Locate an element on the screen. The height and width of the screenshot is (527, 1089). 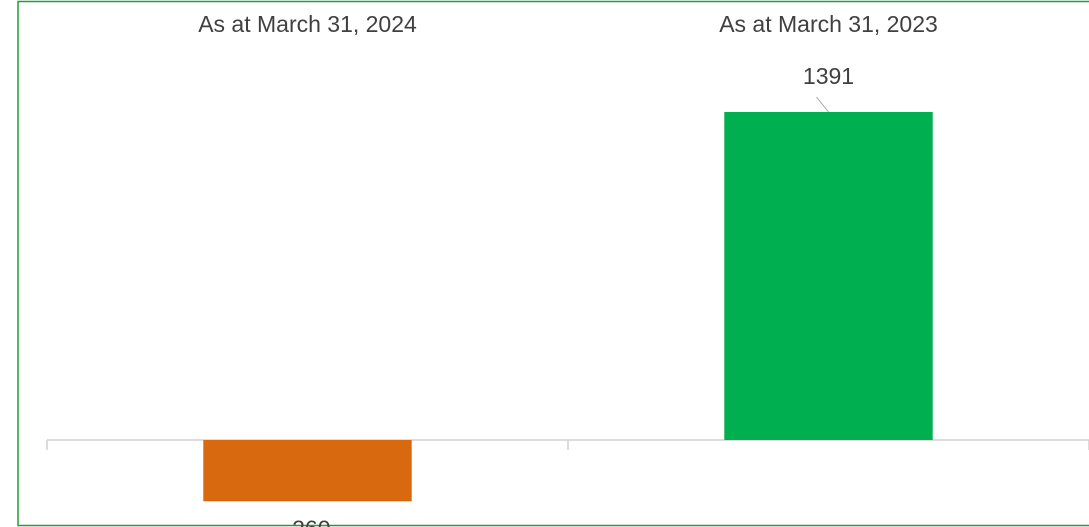
category-label: As at March 31, 2024 is located at coordinates (307, 24).